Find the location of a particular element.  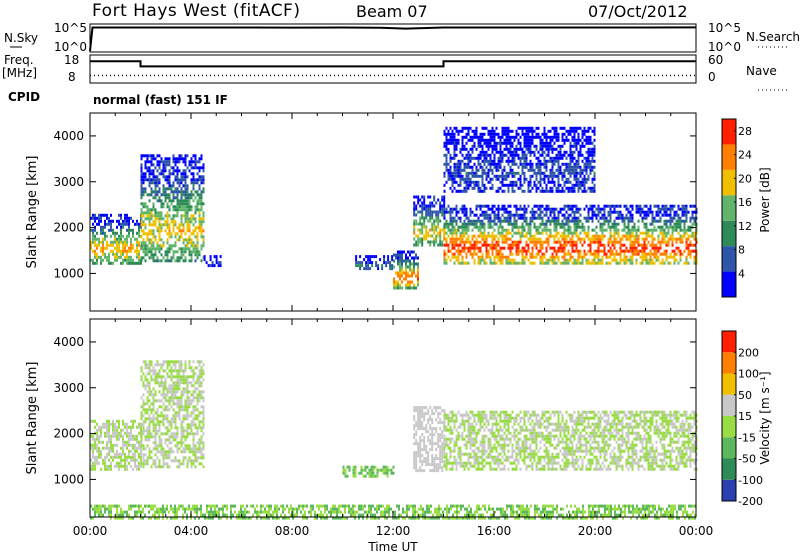

xtick-label: 16:00 is located at coordinates (494, 531).